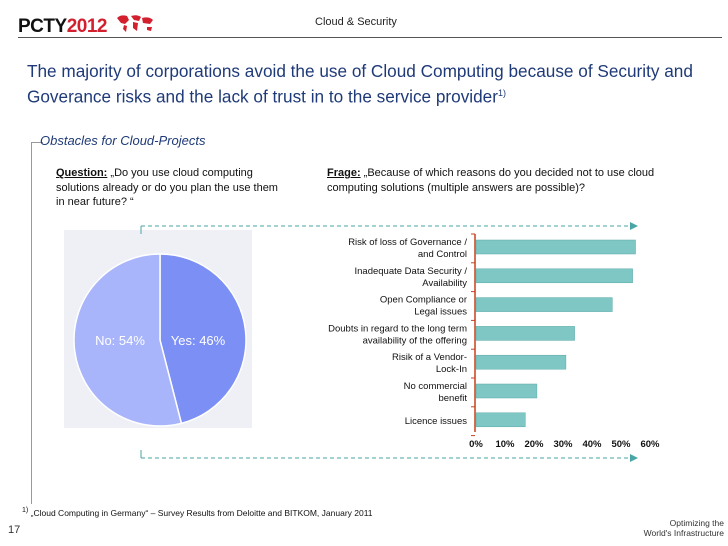 The height and width of the screenshot is (546, 728). I want to click on brand-tagline: Optimizing the World's Infrastructure, so click(683, 528).